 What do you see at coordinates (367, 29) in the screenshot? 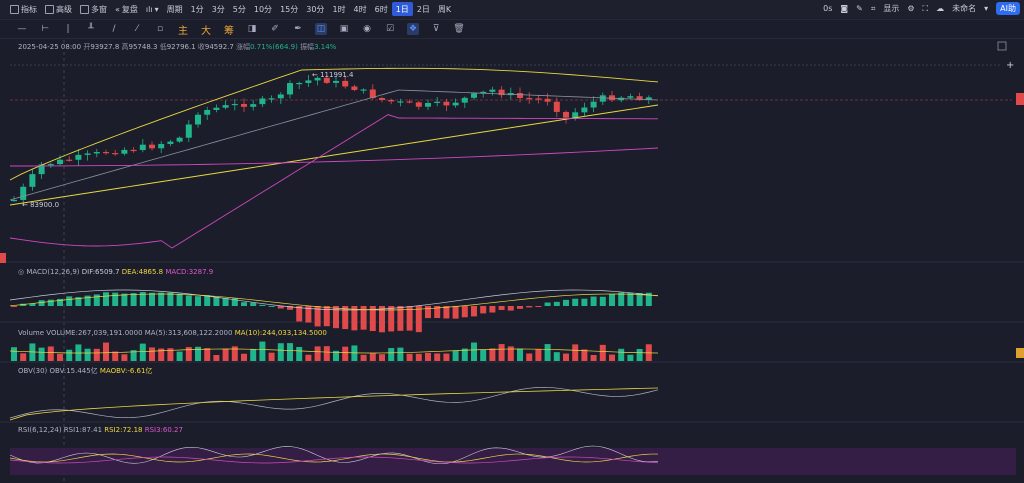
I see `eye-icon: ◉` at bounding box center [367, 29].